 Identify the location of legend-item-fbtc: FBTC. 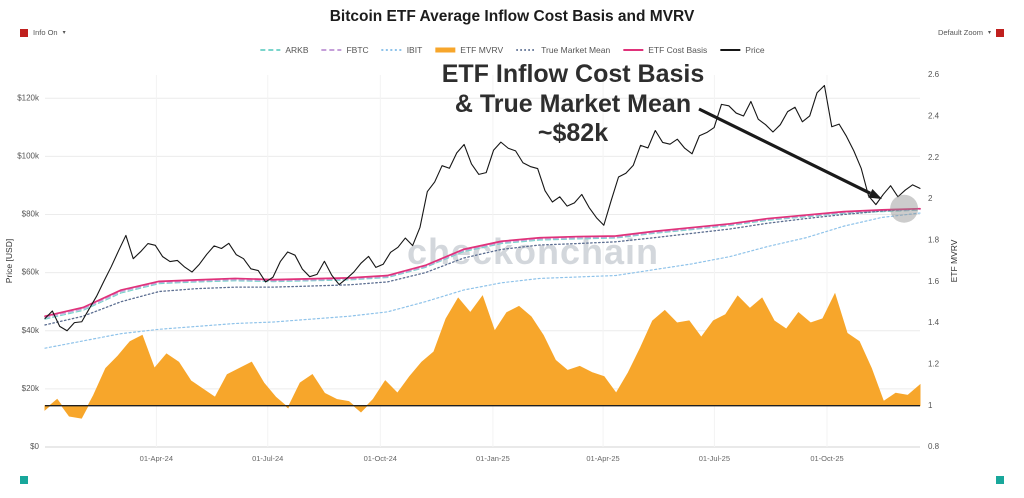
(344, 50).